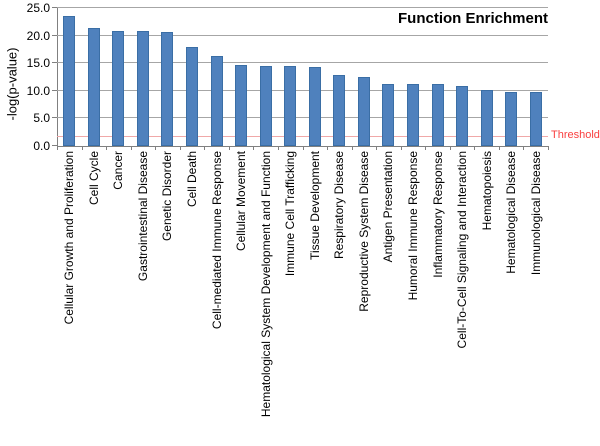 This screenshot has height=446, width=600. Describe the element at coordinates (473, 18) in the screenshot. I see `chart-title: Function Enrichment` at that location.